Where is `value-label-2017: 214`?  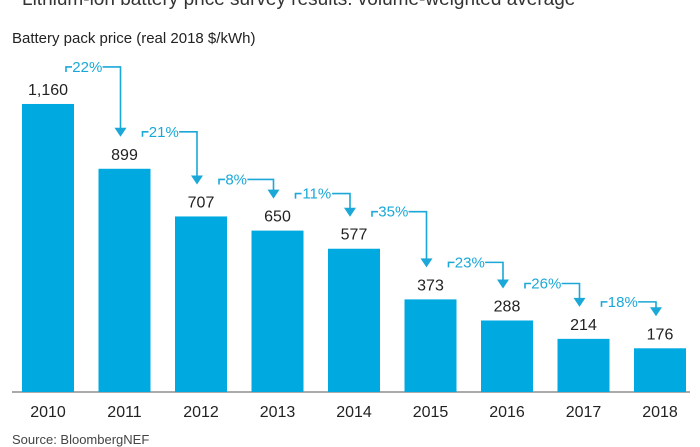 value-label-2017: 214 is located at coordinates (583, 325).